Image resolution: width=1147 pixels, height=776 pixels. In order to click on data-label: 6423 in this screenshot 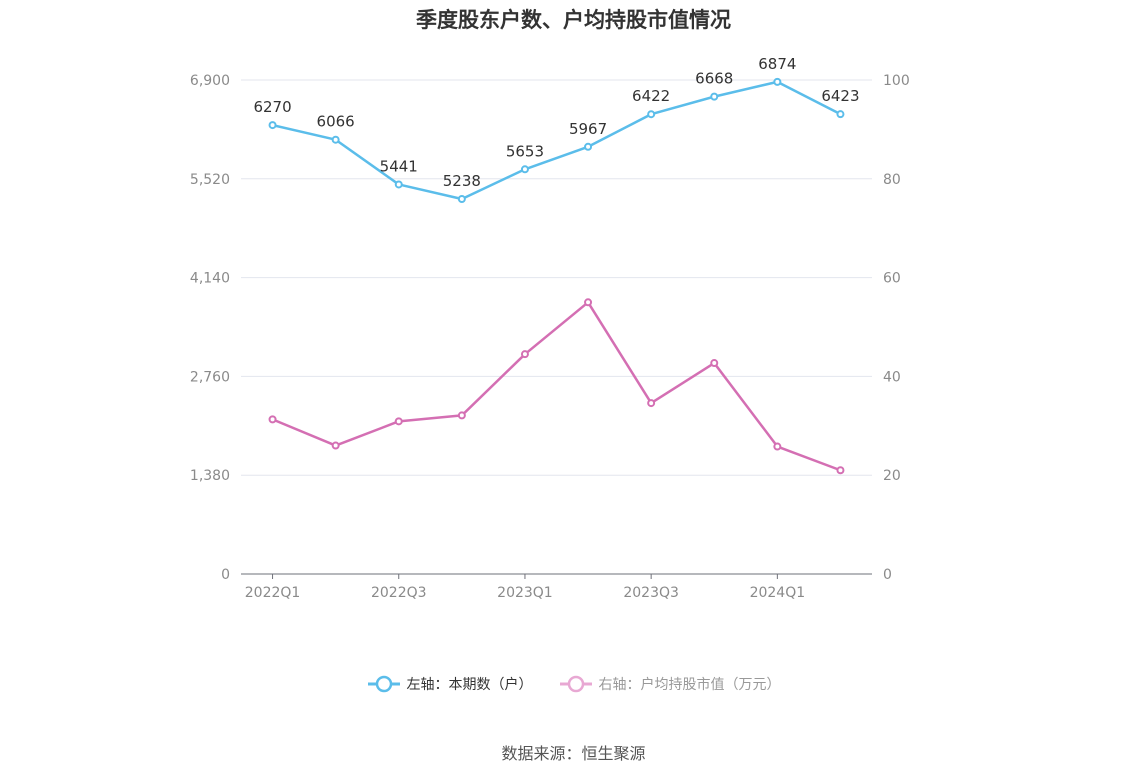, I will do `click(840, 96)`.